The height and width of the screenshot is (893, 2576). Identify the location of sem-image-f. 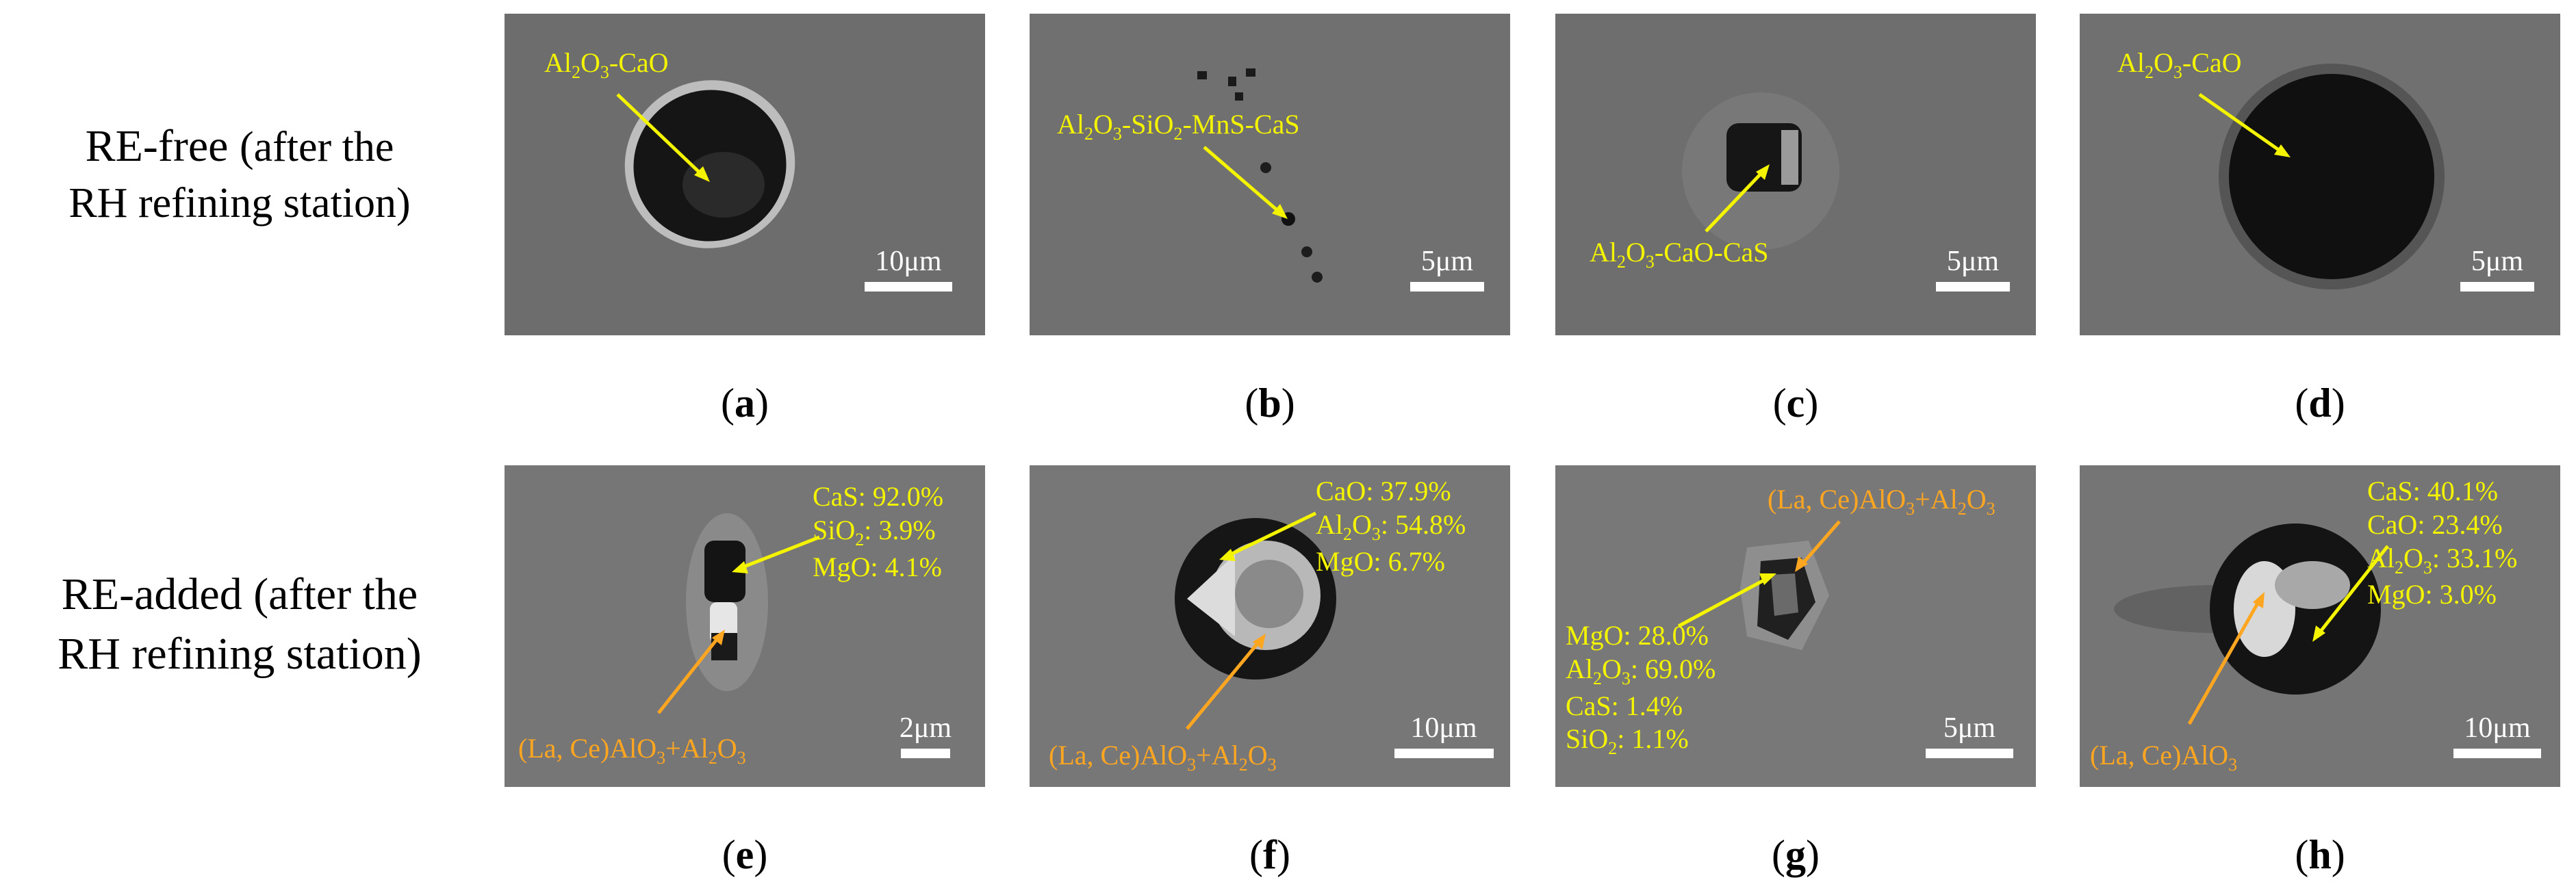
(1270, 626).